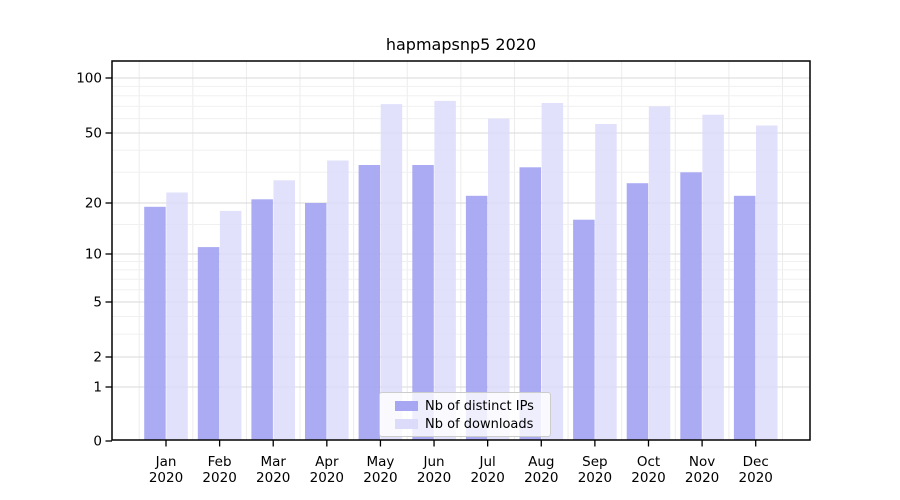  What do you see at coordinates (423, 302) in the screenshot?
I see `bar-distinct-ips-jun` at bounding box center [423, 302].